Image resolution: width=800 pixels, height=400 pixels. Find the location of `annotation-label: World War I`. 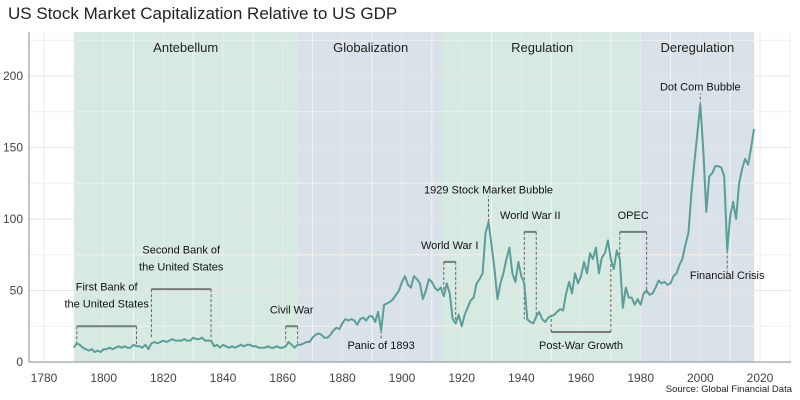

annotation-label: World War I is located at coordinates (449, 246).